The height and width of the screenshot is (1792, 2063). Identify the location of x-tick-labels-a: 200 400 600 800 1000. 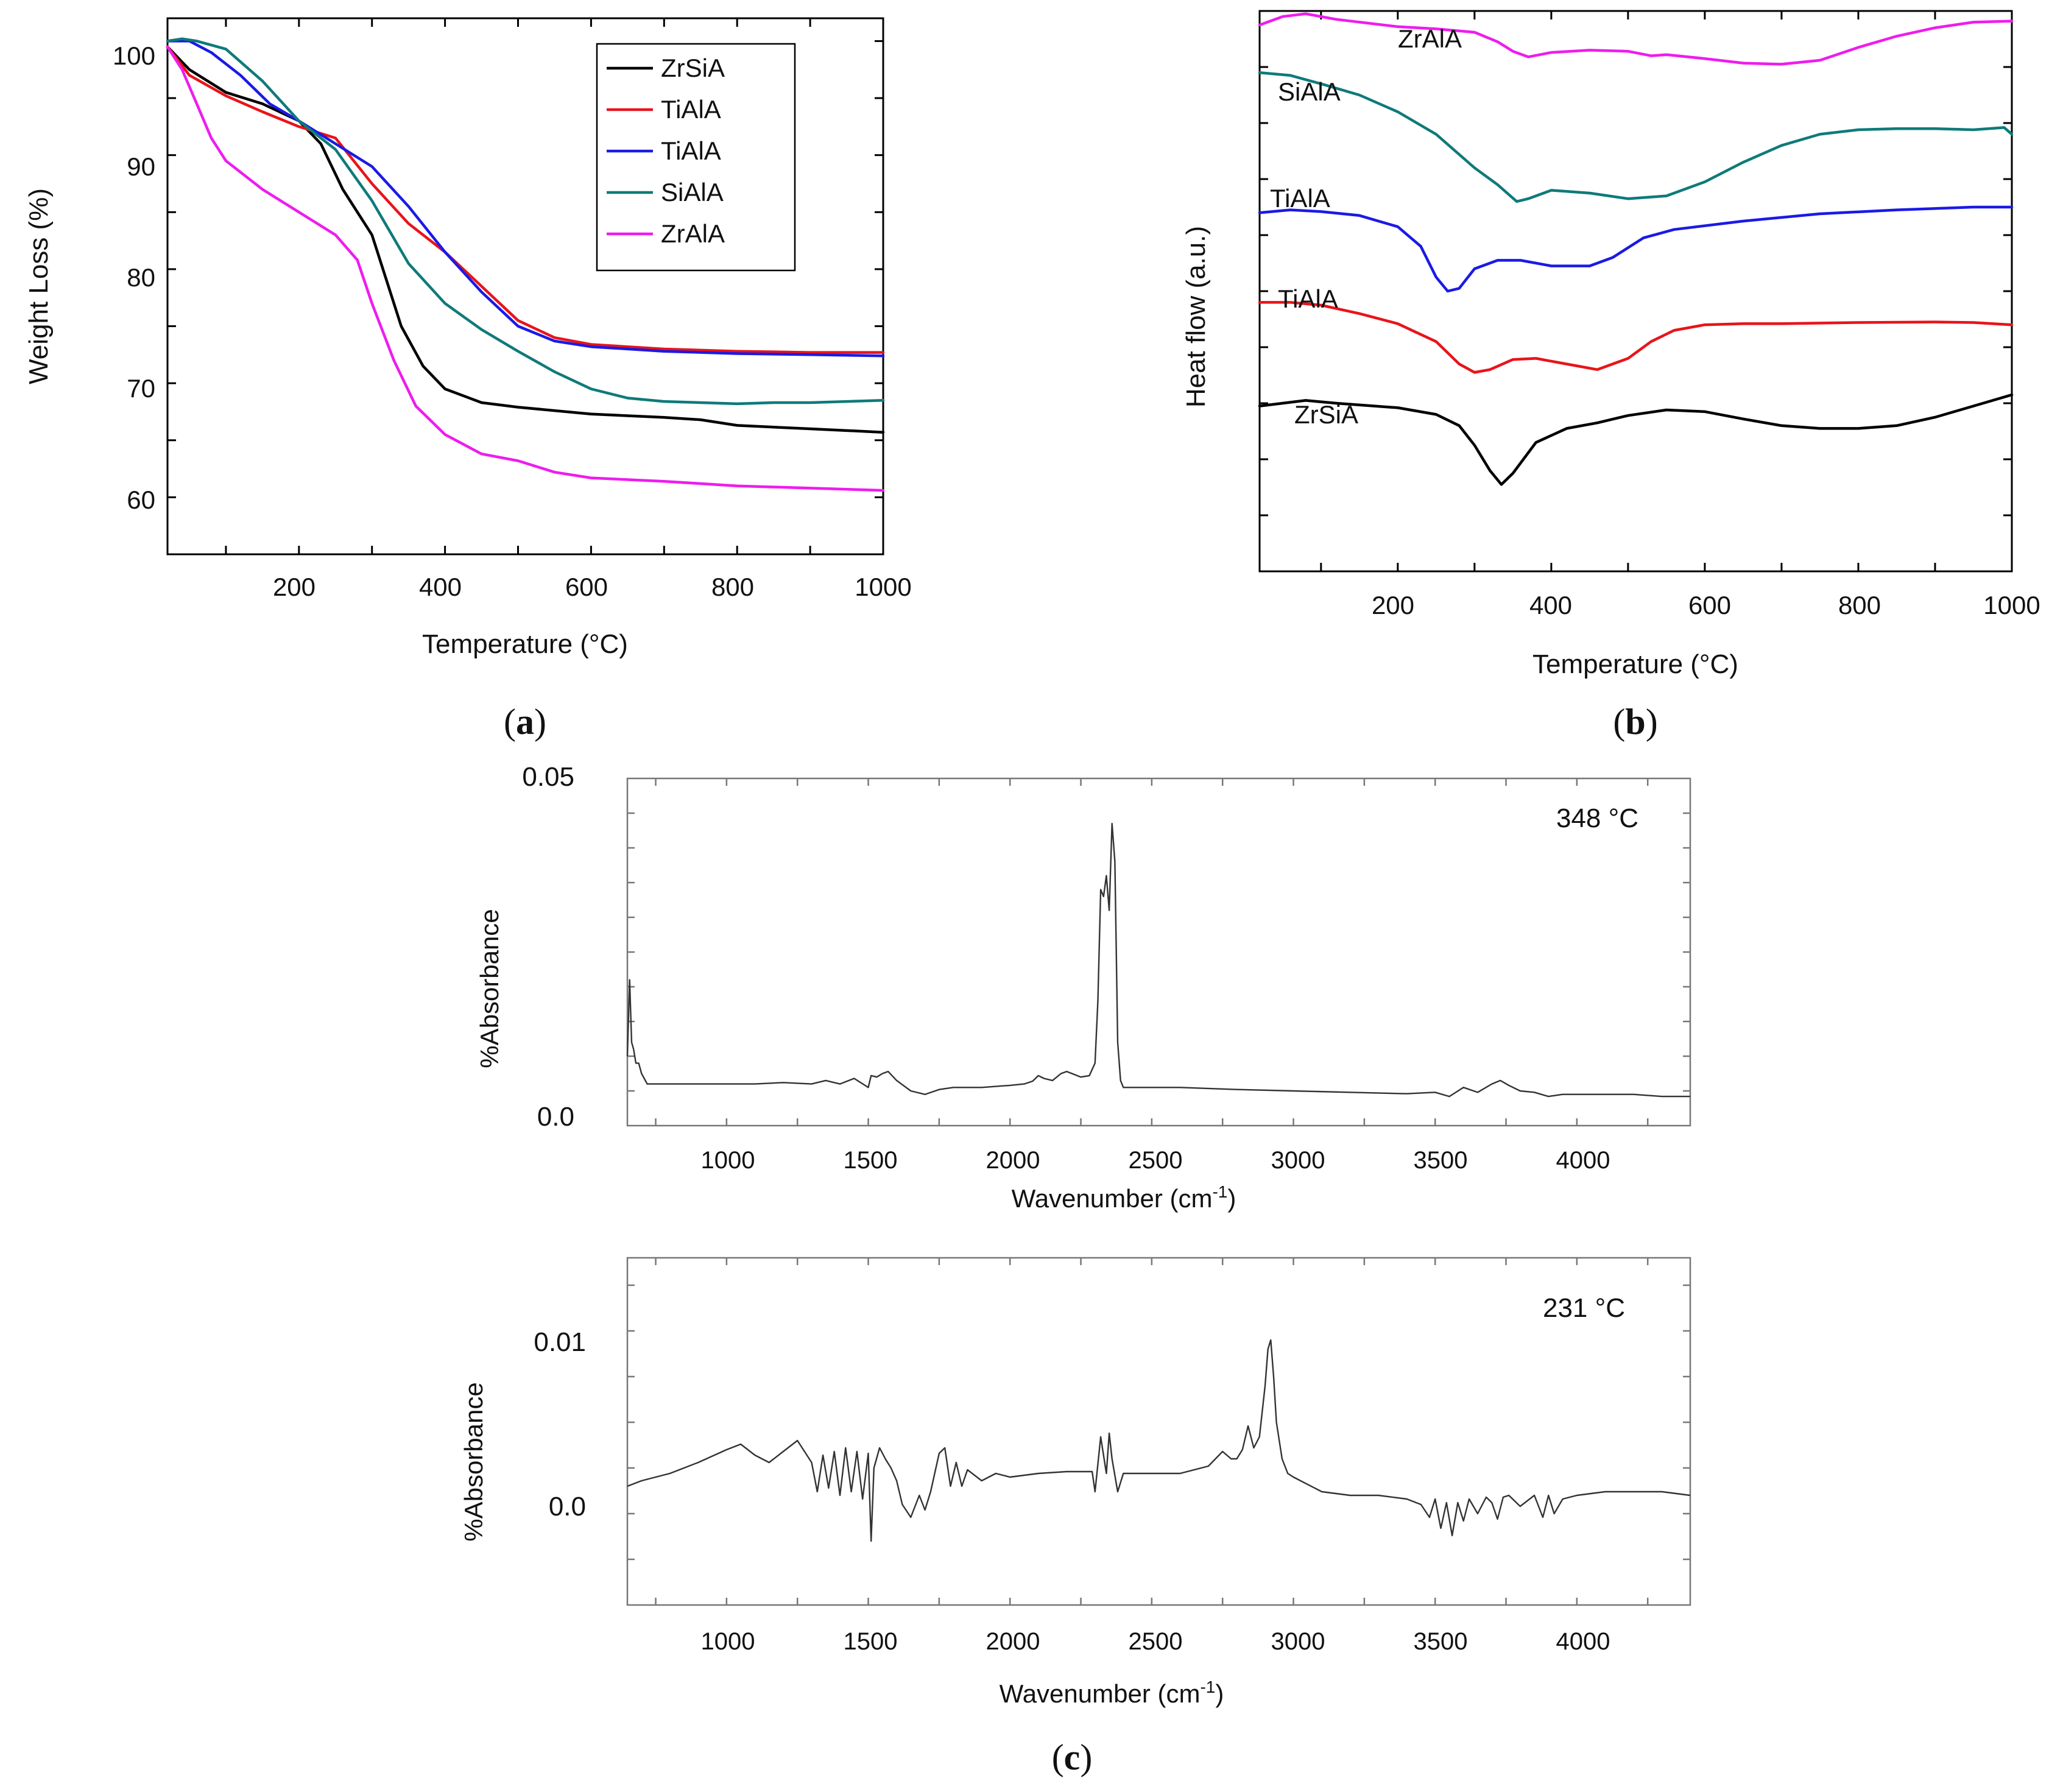
(592, 587).